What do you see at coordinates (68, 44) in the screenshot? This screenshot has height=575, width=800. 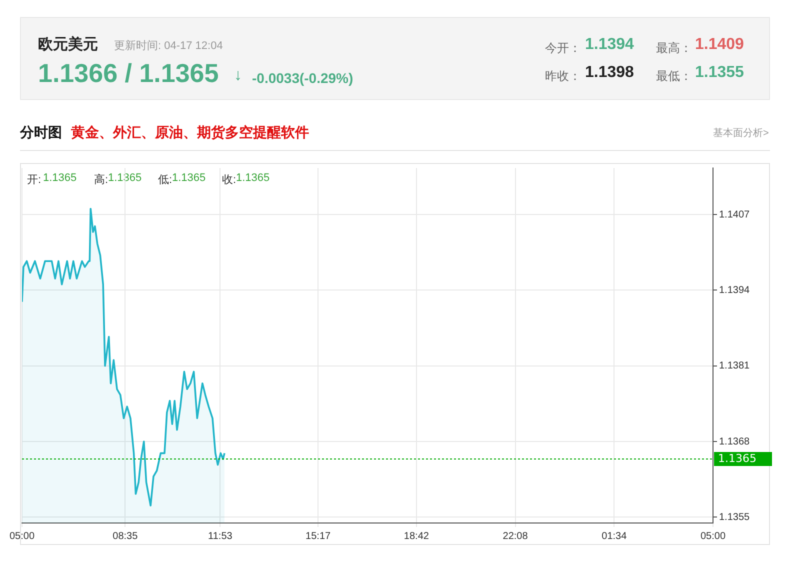 I see `chart-title: 欧元美元` at bounding box center [68, 44].